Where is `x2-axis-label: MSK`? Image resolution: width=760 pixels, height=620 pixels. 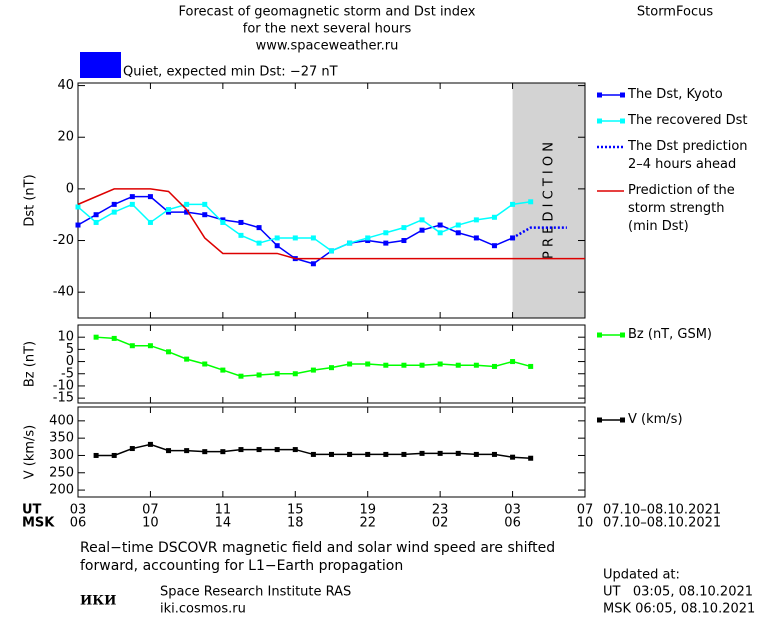 x2-axis-label: MSK is located at coordinates (38, 523).